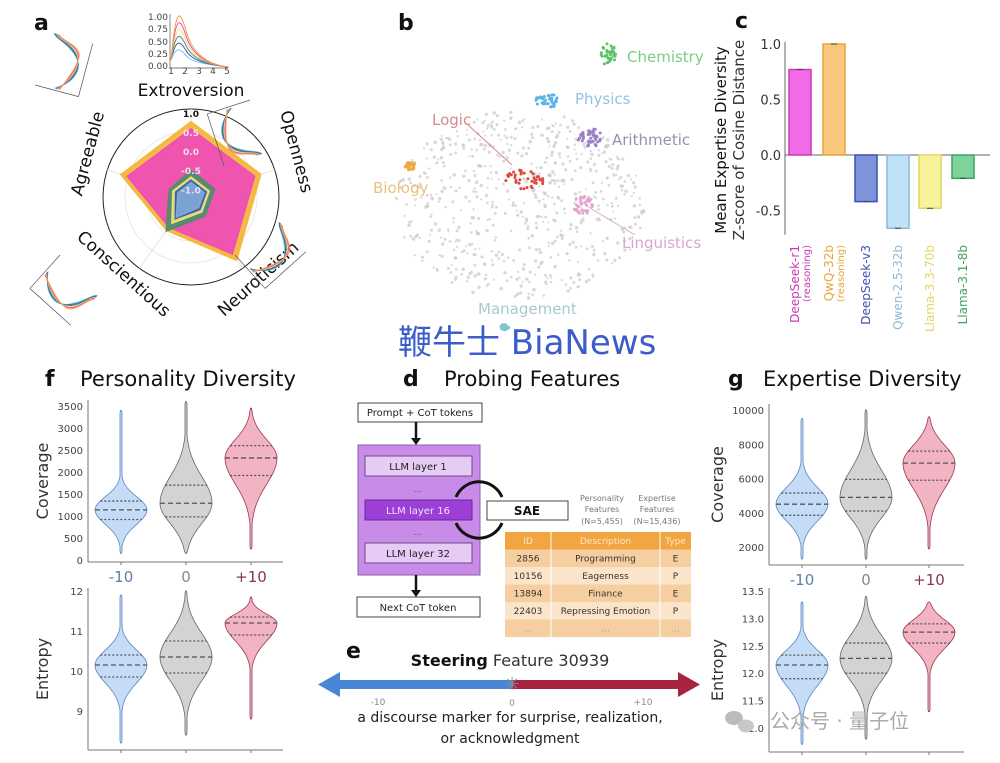 The height and width of the screenshot is (763, 1000). Describe the element at coordinates (158, 43) in the screenshot. I see `inset-ytick: 0.50` at that location.